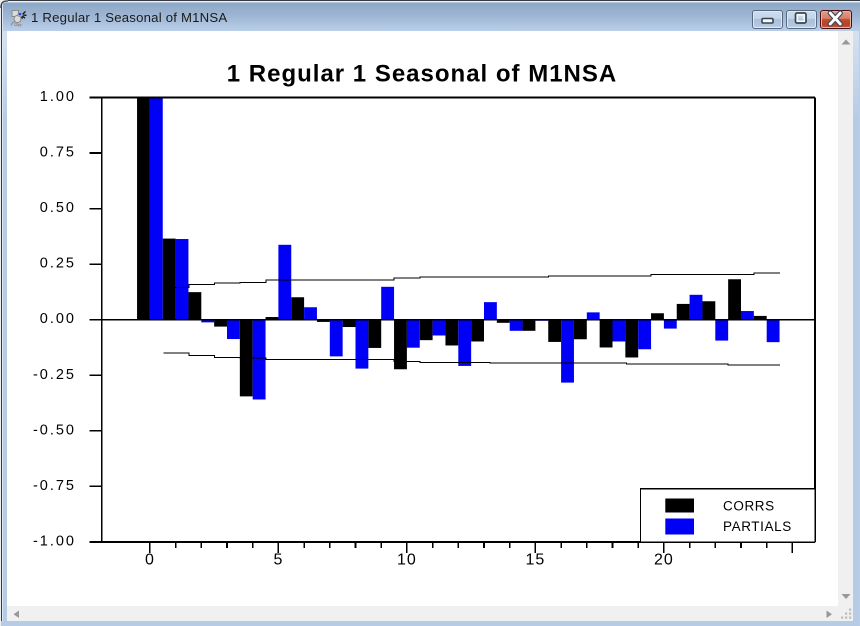  Describe the element at coordinates (150, 560) in the screenshot. I see `svg-text: 0` at that location.